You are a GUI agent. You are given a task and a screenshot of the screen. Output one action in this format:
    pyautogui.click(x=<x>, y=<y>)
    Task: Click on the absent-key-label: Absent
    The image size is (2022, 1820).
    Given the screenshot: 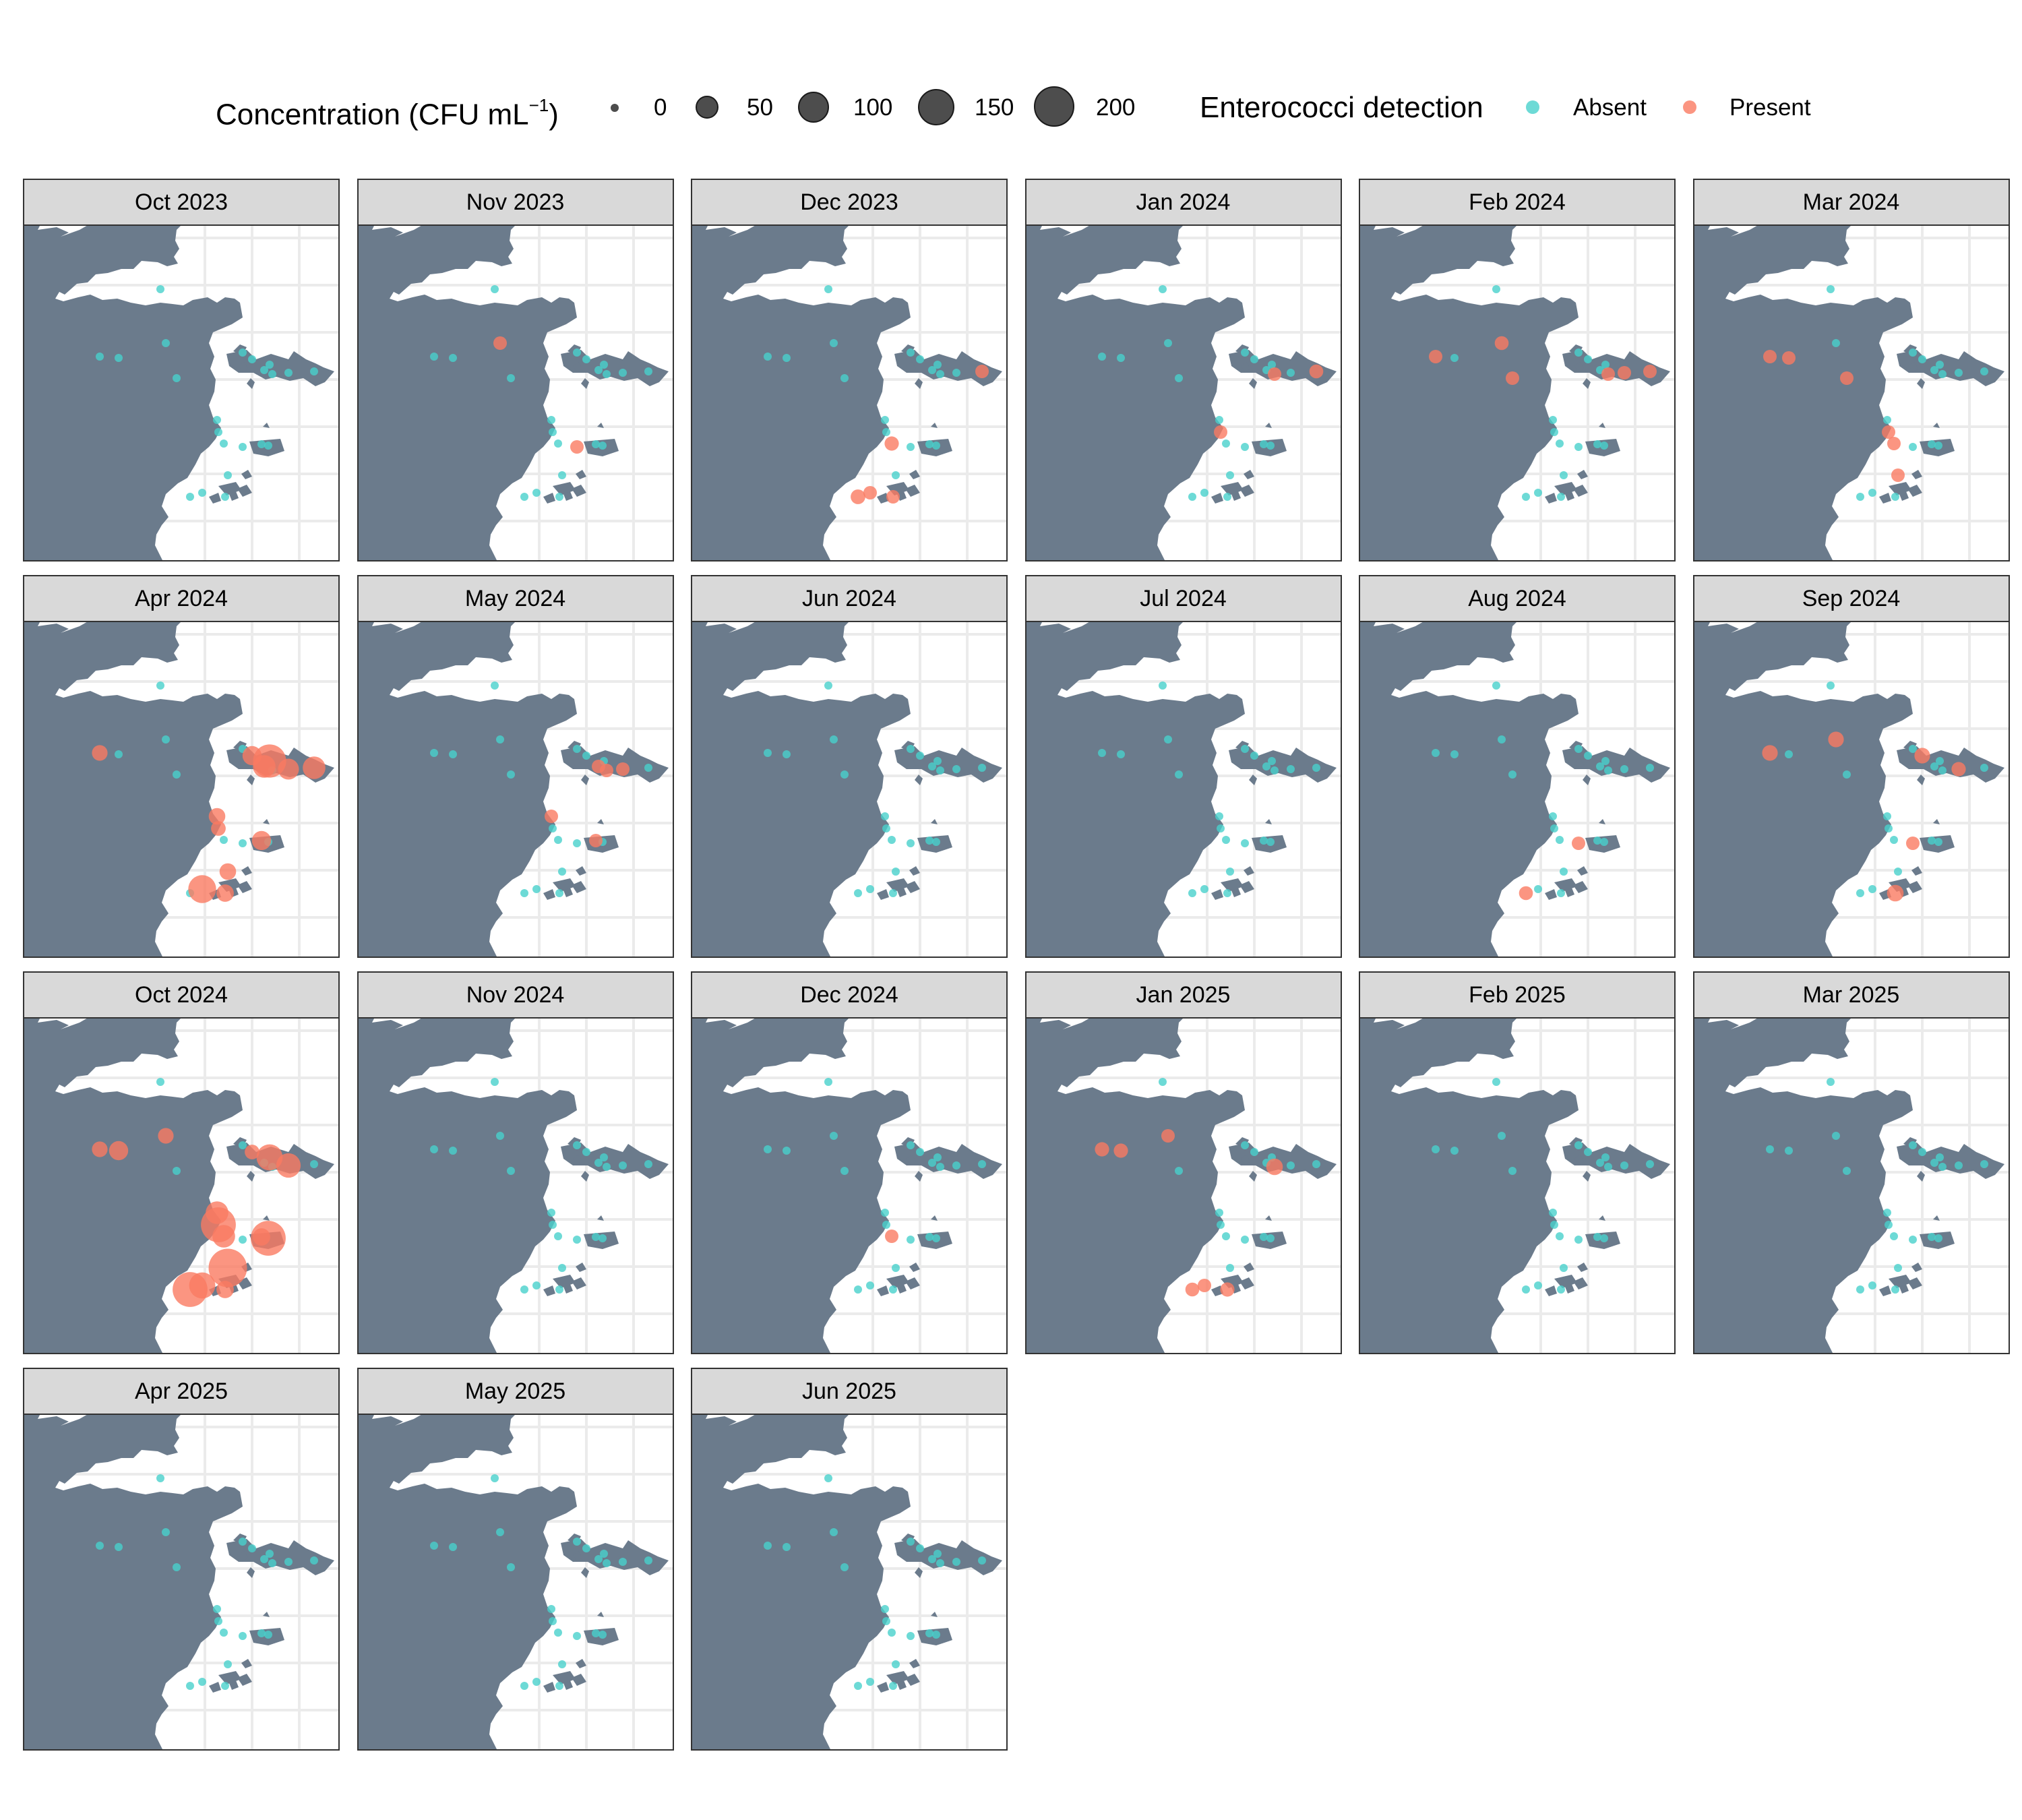 What is the action you would take?
    pyautogui.click(x=1610, y=107)
    